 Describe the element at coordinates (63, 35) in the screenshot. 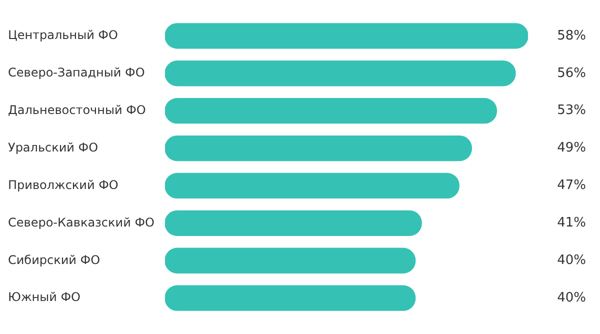

I see `y-tick-label: Центральный ФО` at that location.